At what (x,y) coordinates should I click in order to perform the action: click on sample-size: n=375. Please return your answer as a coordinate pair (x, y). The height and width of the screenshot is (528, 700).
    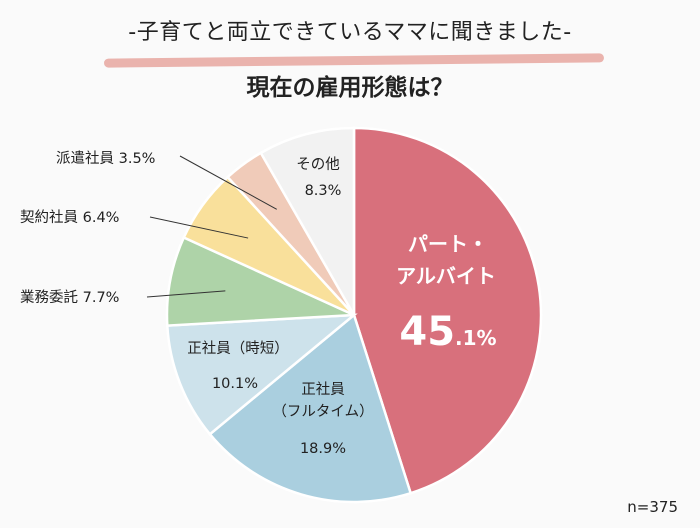
    Looking at the image, I should click on (652, 507).